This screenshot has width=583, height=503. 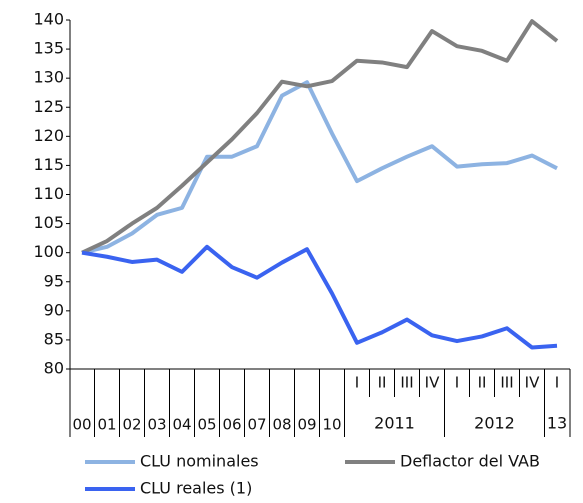 What do you see at coordinates (394, 423) in the screenshot?
I see `group-label: 2011` at bounding box center [394, 423].